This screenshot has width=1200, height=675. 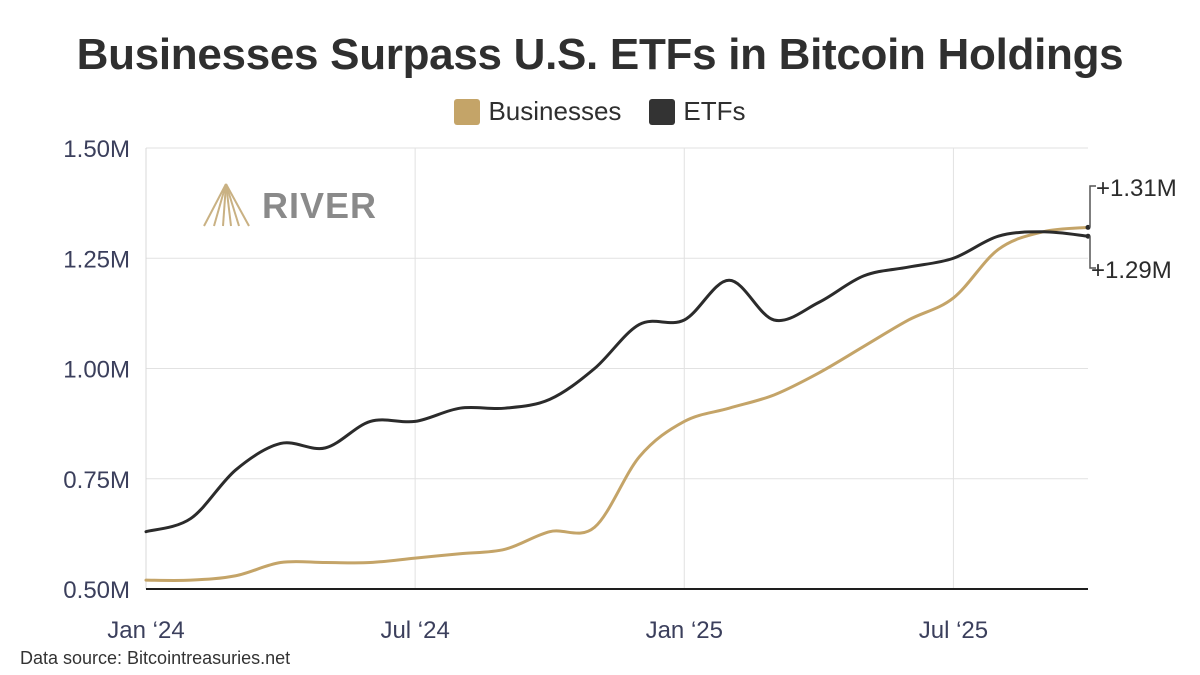 What do you see at coordinates (1092, 252) in the screenshot?
I see `annotation-bracket-bottom` at bounding box center [1092, 252].